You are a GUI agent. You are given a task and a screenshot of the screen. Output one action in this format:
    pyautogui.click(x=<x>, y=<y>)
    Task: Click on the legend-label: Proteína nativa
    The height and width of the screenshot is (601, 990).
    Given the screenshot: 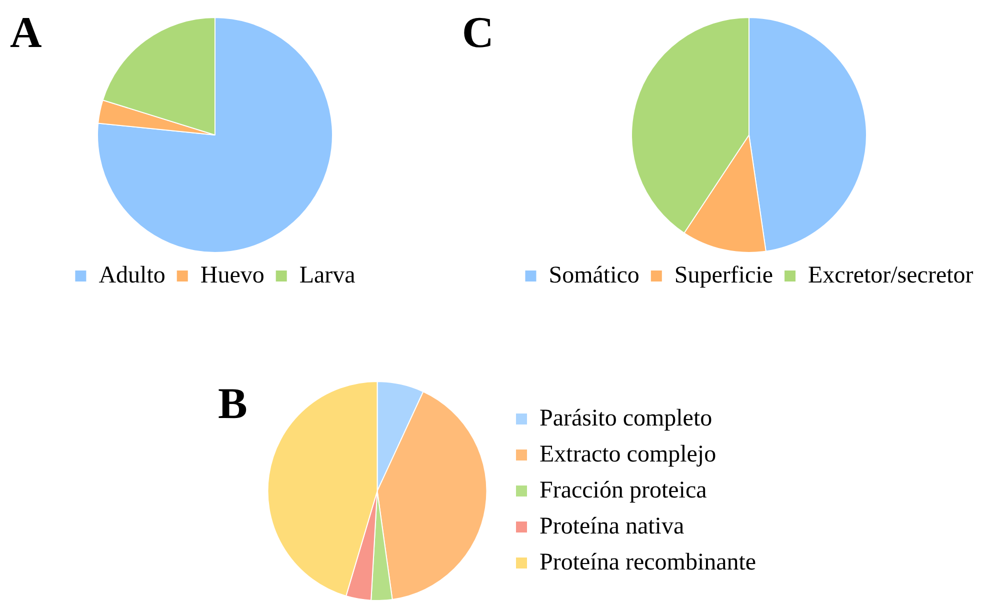 What is the action you would take?
    pyautogui.click(x=612, y=526)
    